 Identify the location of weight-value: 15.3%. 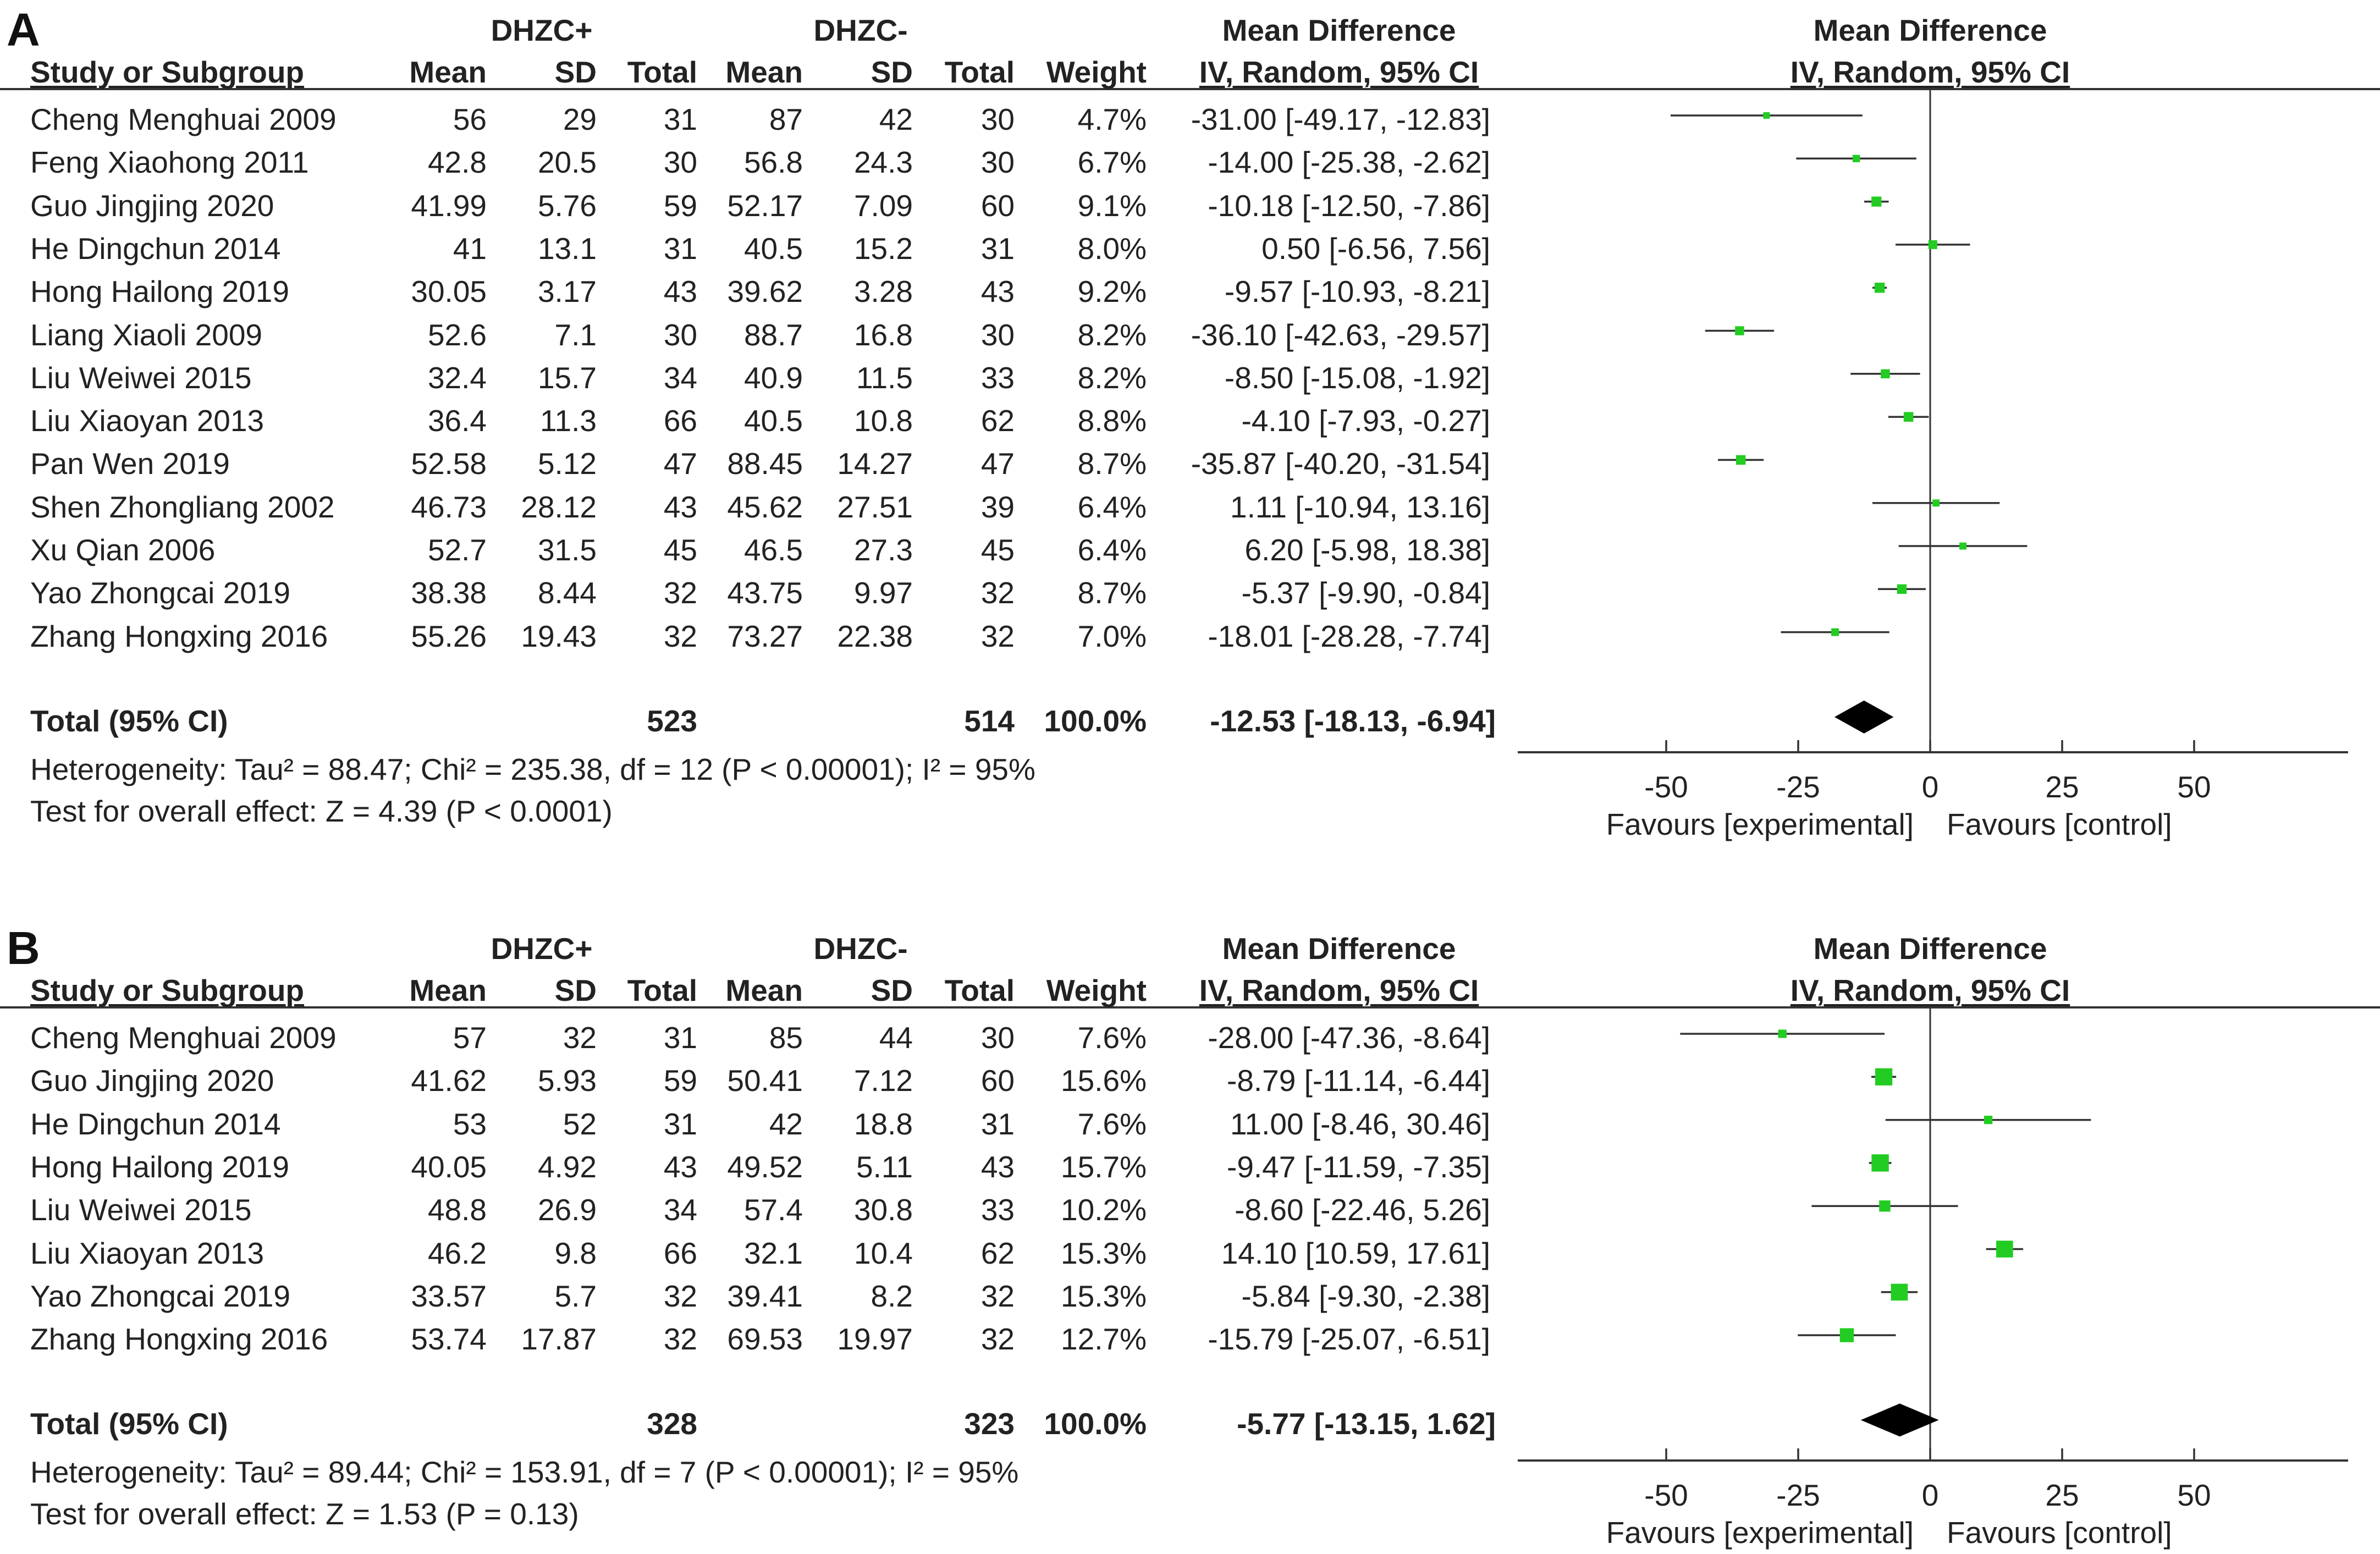
(1104, 1296).